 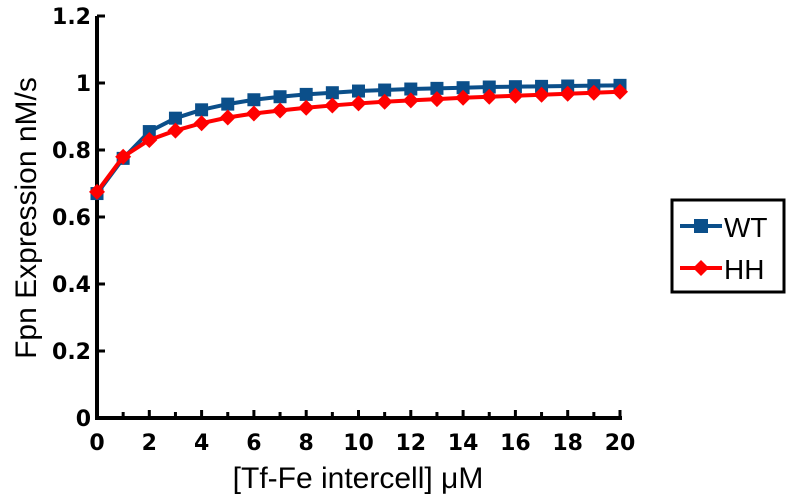 What do you see at coordinates (71, 151) in the screenshot?
I see `y-tick-label: 0.8` at bounding box center [71, 151].